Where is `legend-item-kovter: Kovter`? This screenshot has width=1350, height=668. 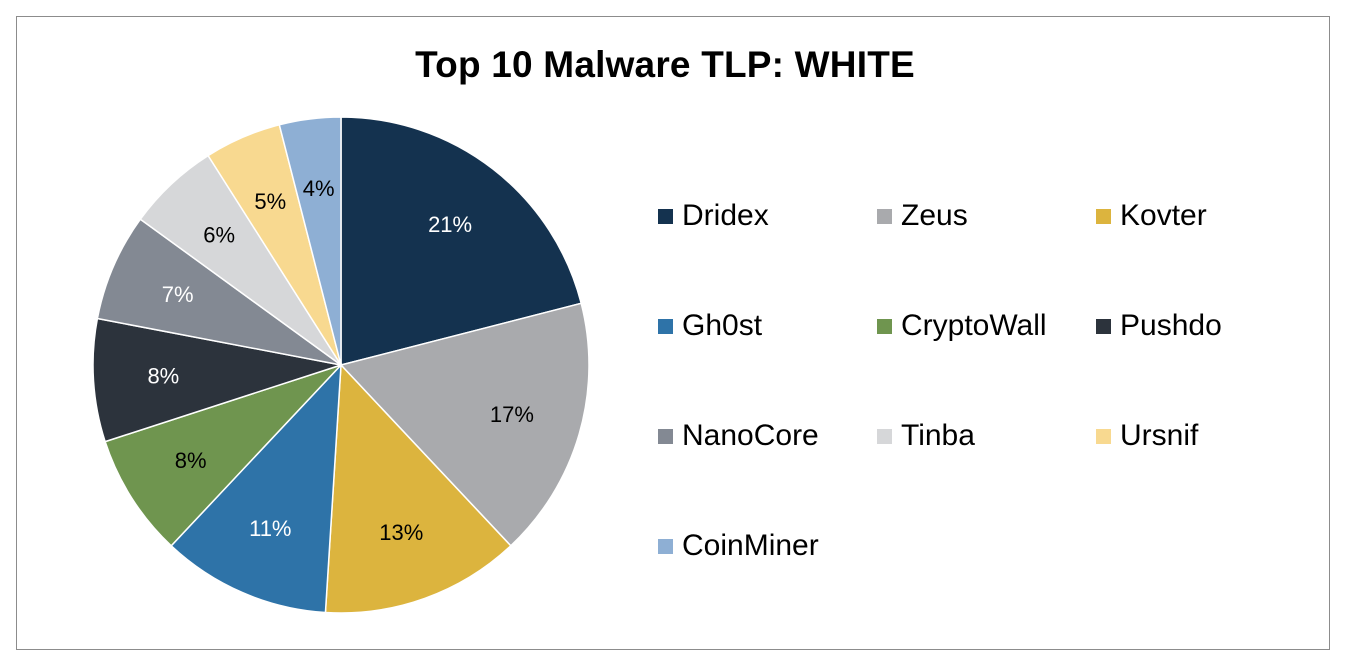 legend-item-kovter: Kovter is located at coordinates (1186, 216).